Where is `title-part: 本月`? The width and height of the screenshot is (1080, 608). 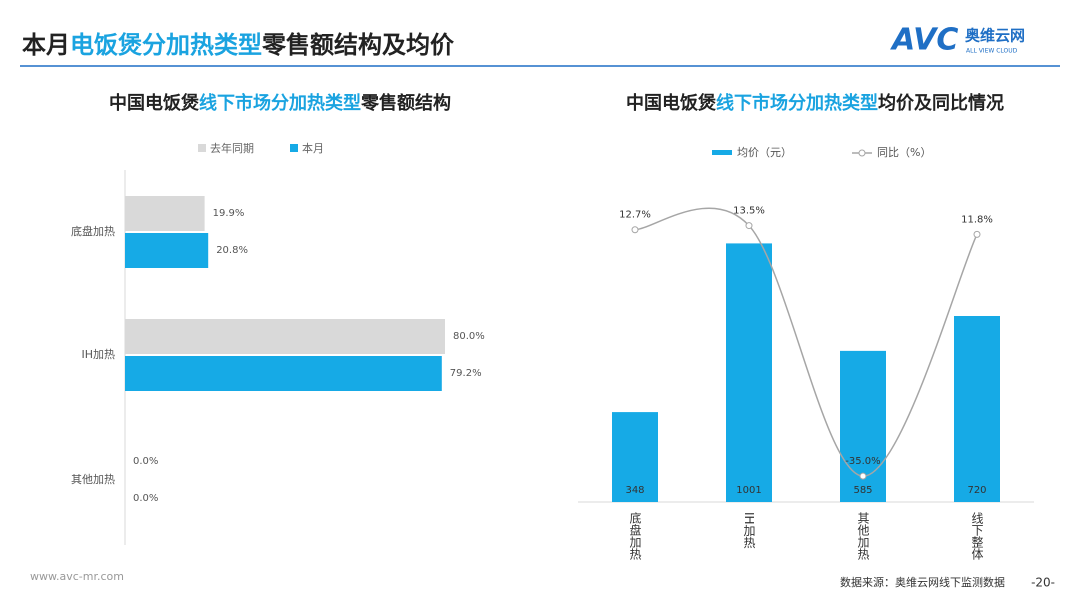 title-part: 本月 is located at coordinates (46, 45).